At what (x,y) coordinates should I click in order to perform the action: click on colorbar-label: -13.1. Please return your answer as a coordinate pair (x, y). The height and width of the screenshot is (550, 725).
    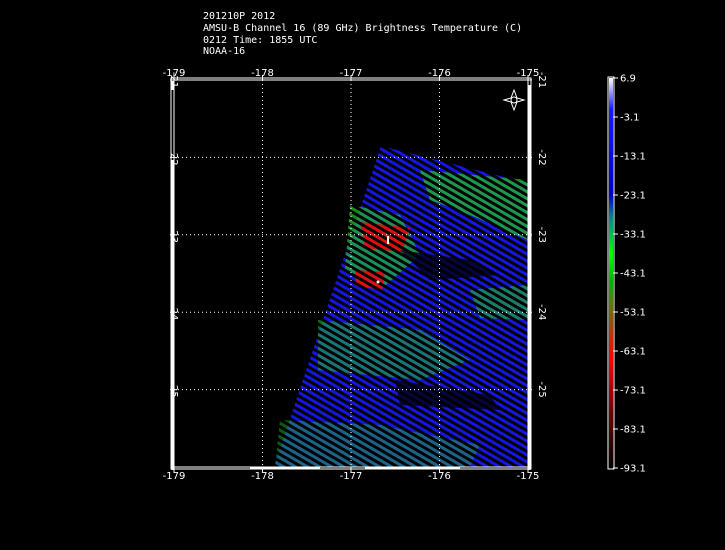
    Looking at the image, I should click on (633, 157).